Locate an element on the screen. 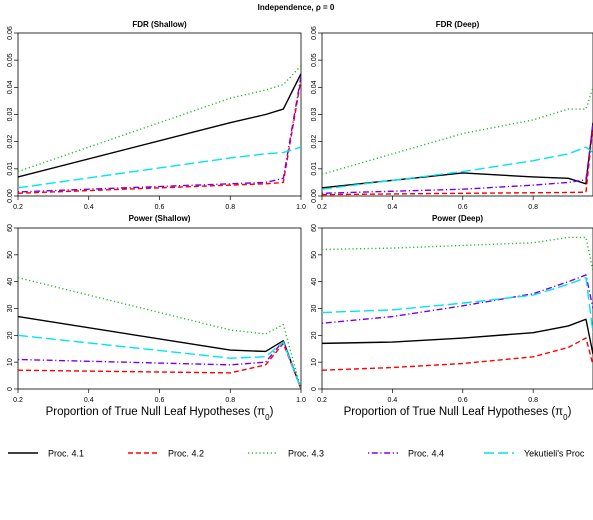  panel-title: Power (Shallow) is located at coordinates (160, 218).